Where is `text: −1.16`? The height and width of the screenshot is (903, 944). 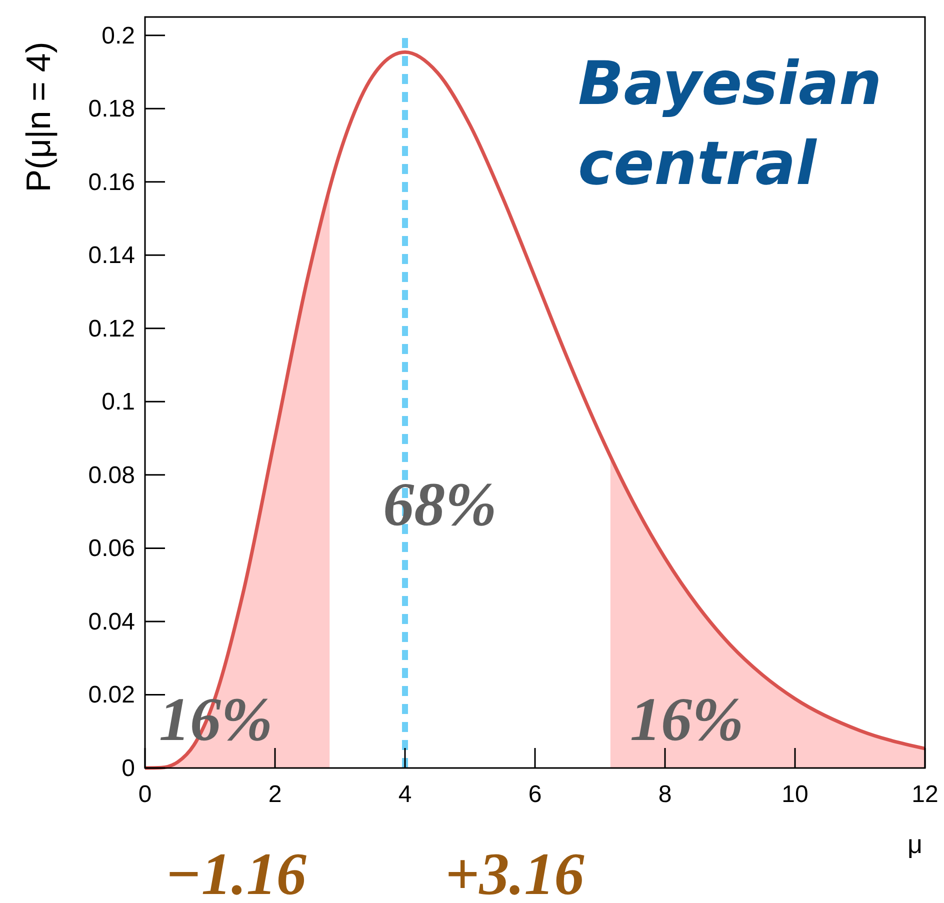 text: −1.16 is located at coordinates (235, 872).